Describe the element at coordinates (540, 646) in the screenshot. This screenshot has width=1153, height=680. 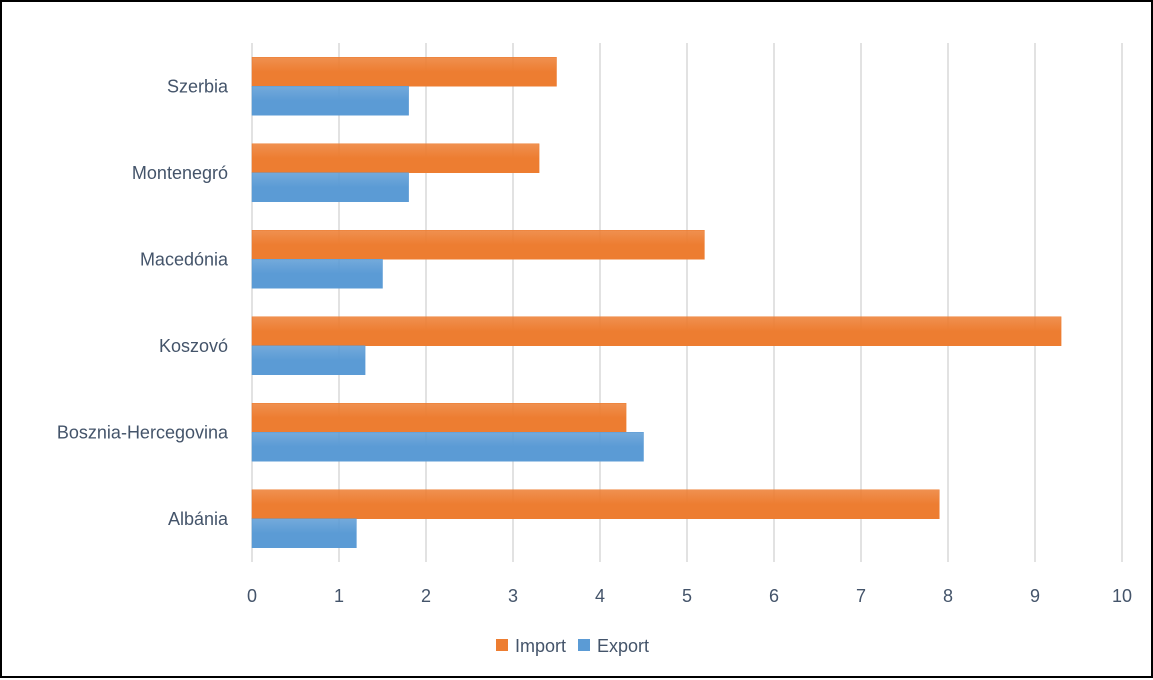
I see `legend-label-import: Import` at that location.